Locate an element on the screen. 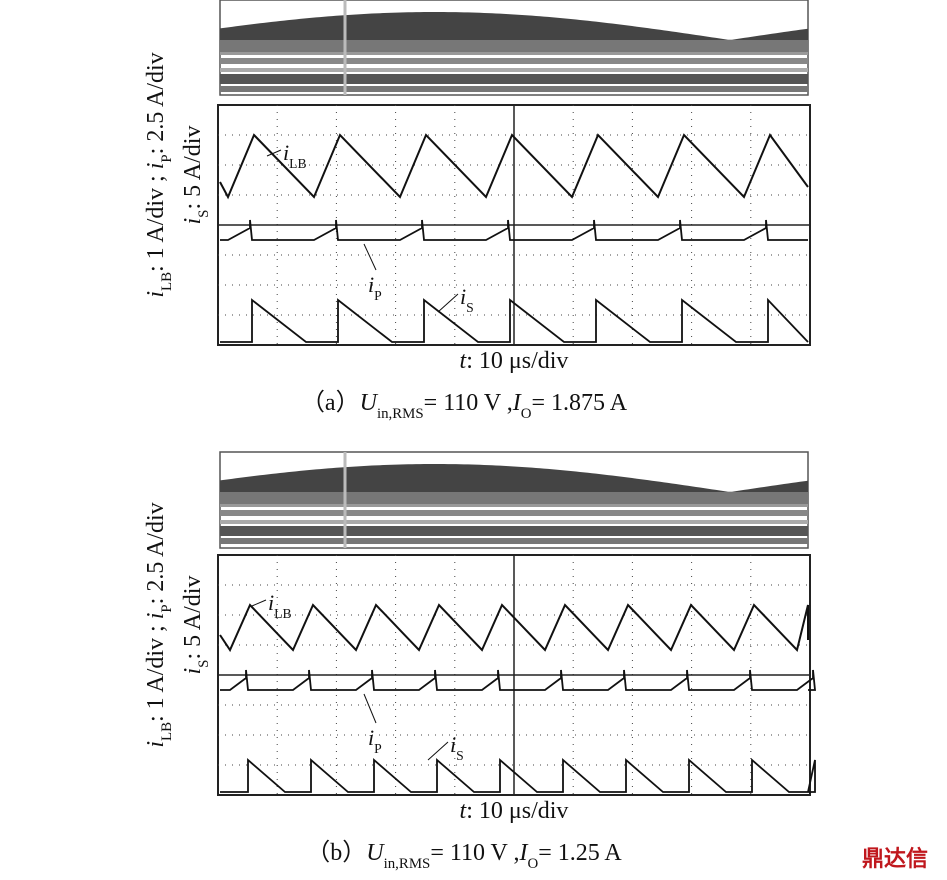 This screenshot has width=947, height=880. caption: （b）Uin,RMS= 110 V ,IO= 1.25 A is located at coordinates (464, 856).